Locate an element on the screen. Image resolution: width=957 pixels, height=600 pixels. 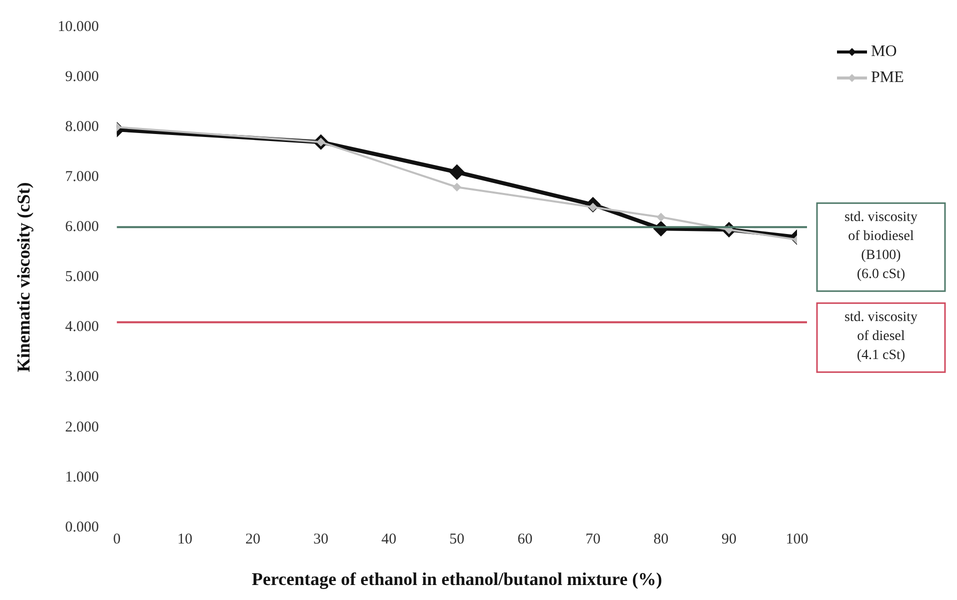
x-tick-label: 100 is located at coordinates (797, 539).